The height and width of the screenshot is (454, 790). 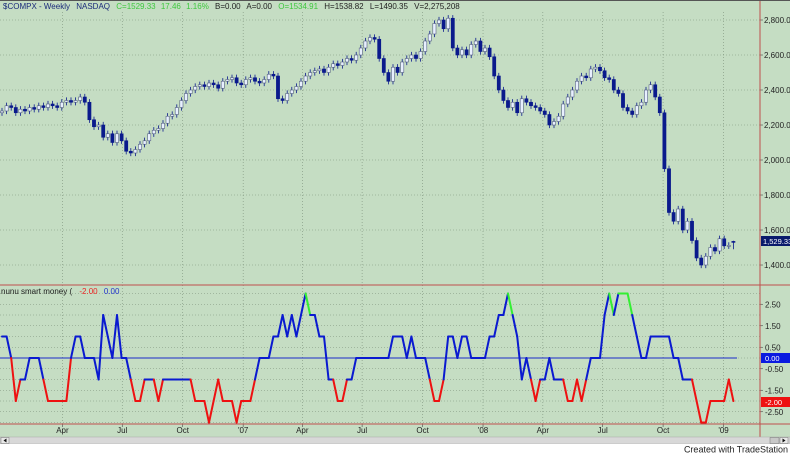 What do you see at coordinates (389, 6) in the screenshot?
I see `low-value: L=1490.35` at bounding box center [389, 6].